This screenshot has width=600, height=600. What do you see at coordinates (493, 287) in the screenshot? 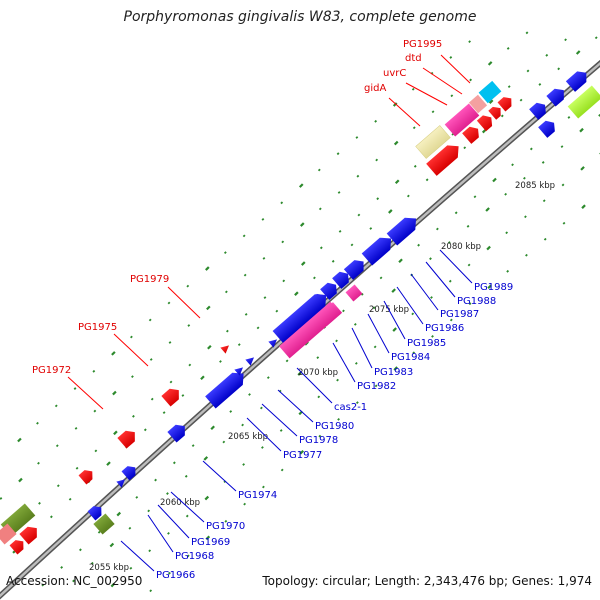
I see `gene-label-PG1989: PG1989` at bounding box center [493, 287].